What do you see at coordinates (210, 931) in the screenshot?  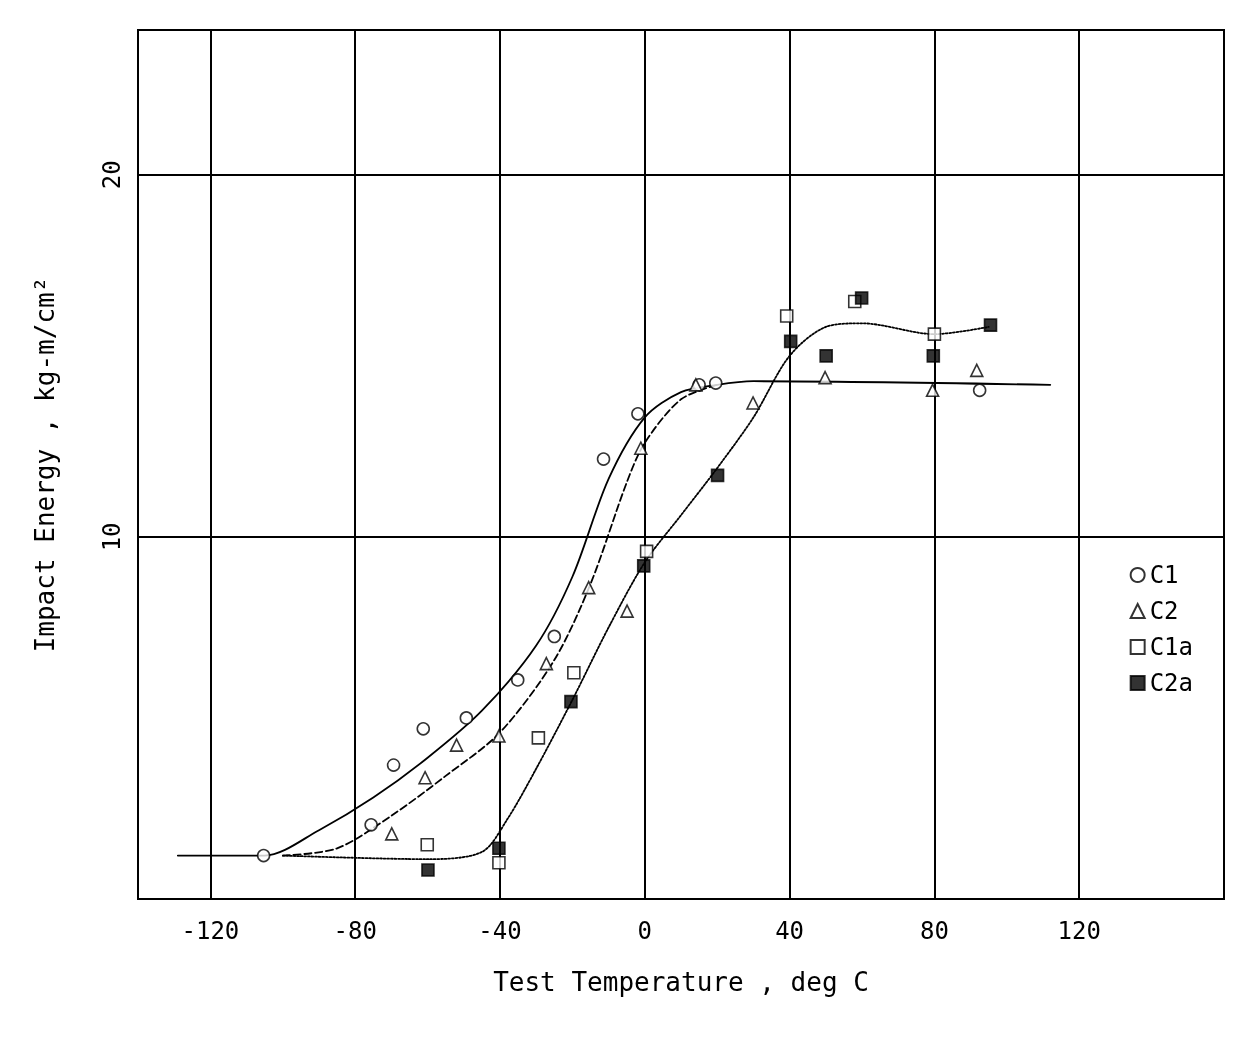 I see `x-tick-label: -120` at bounding box center [210, 931].